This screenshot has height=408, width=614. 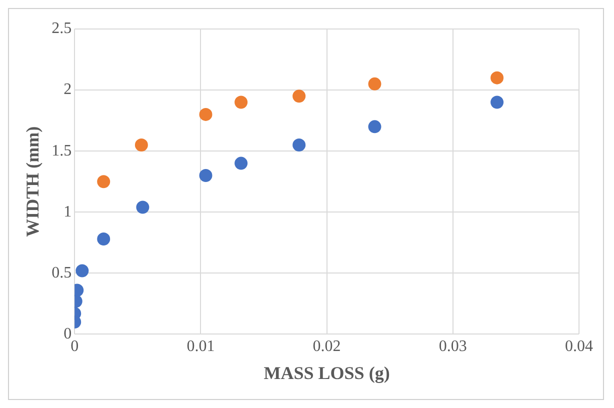 I want to click on y-tick-label: 0.5, so click(x=62, y=273).